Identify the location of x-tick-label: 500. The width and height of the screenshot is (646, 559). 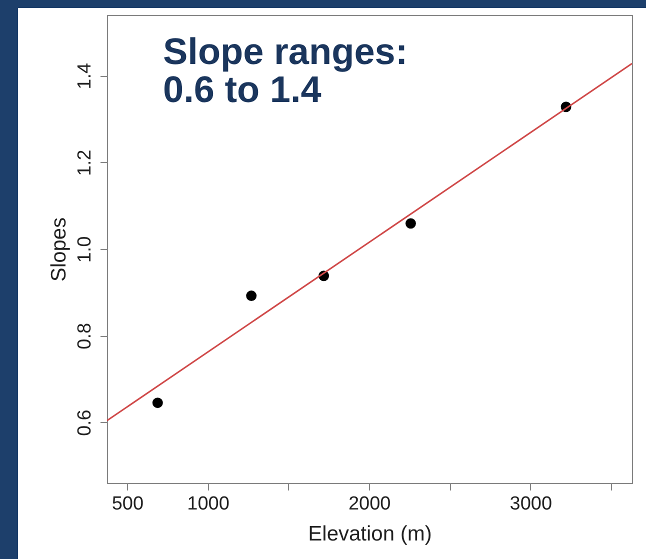
(128, 504).